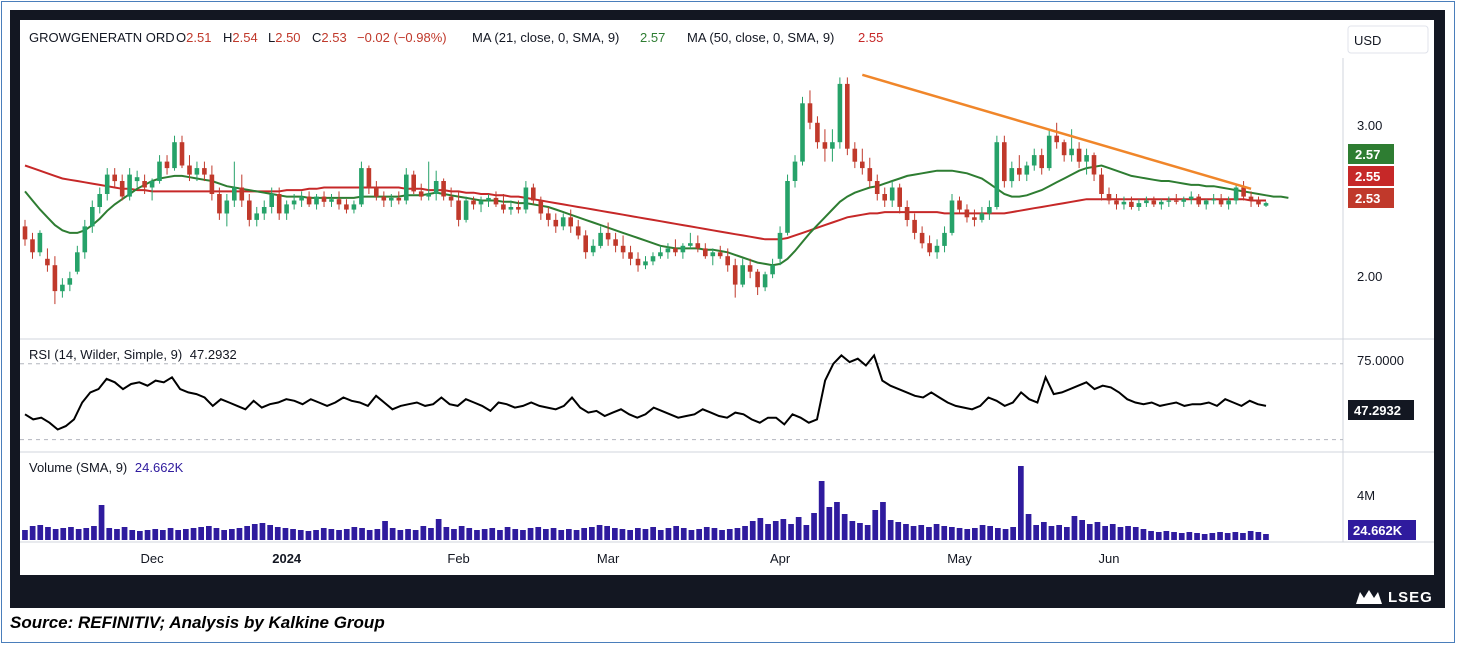 The width and height of the screenshot is (1458, 646). Describe the element at coordinates (402, 37) in the screenshot. I see `change-value: −0.02 (−0.98%)` at that location.